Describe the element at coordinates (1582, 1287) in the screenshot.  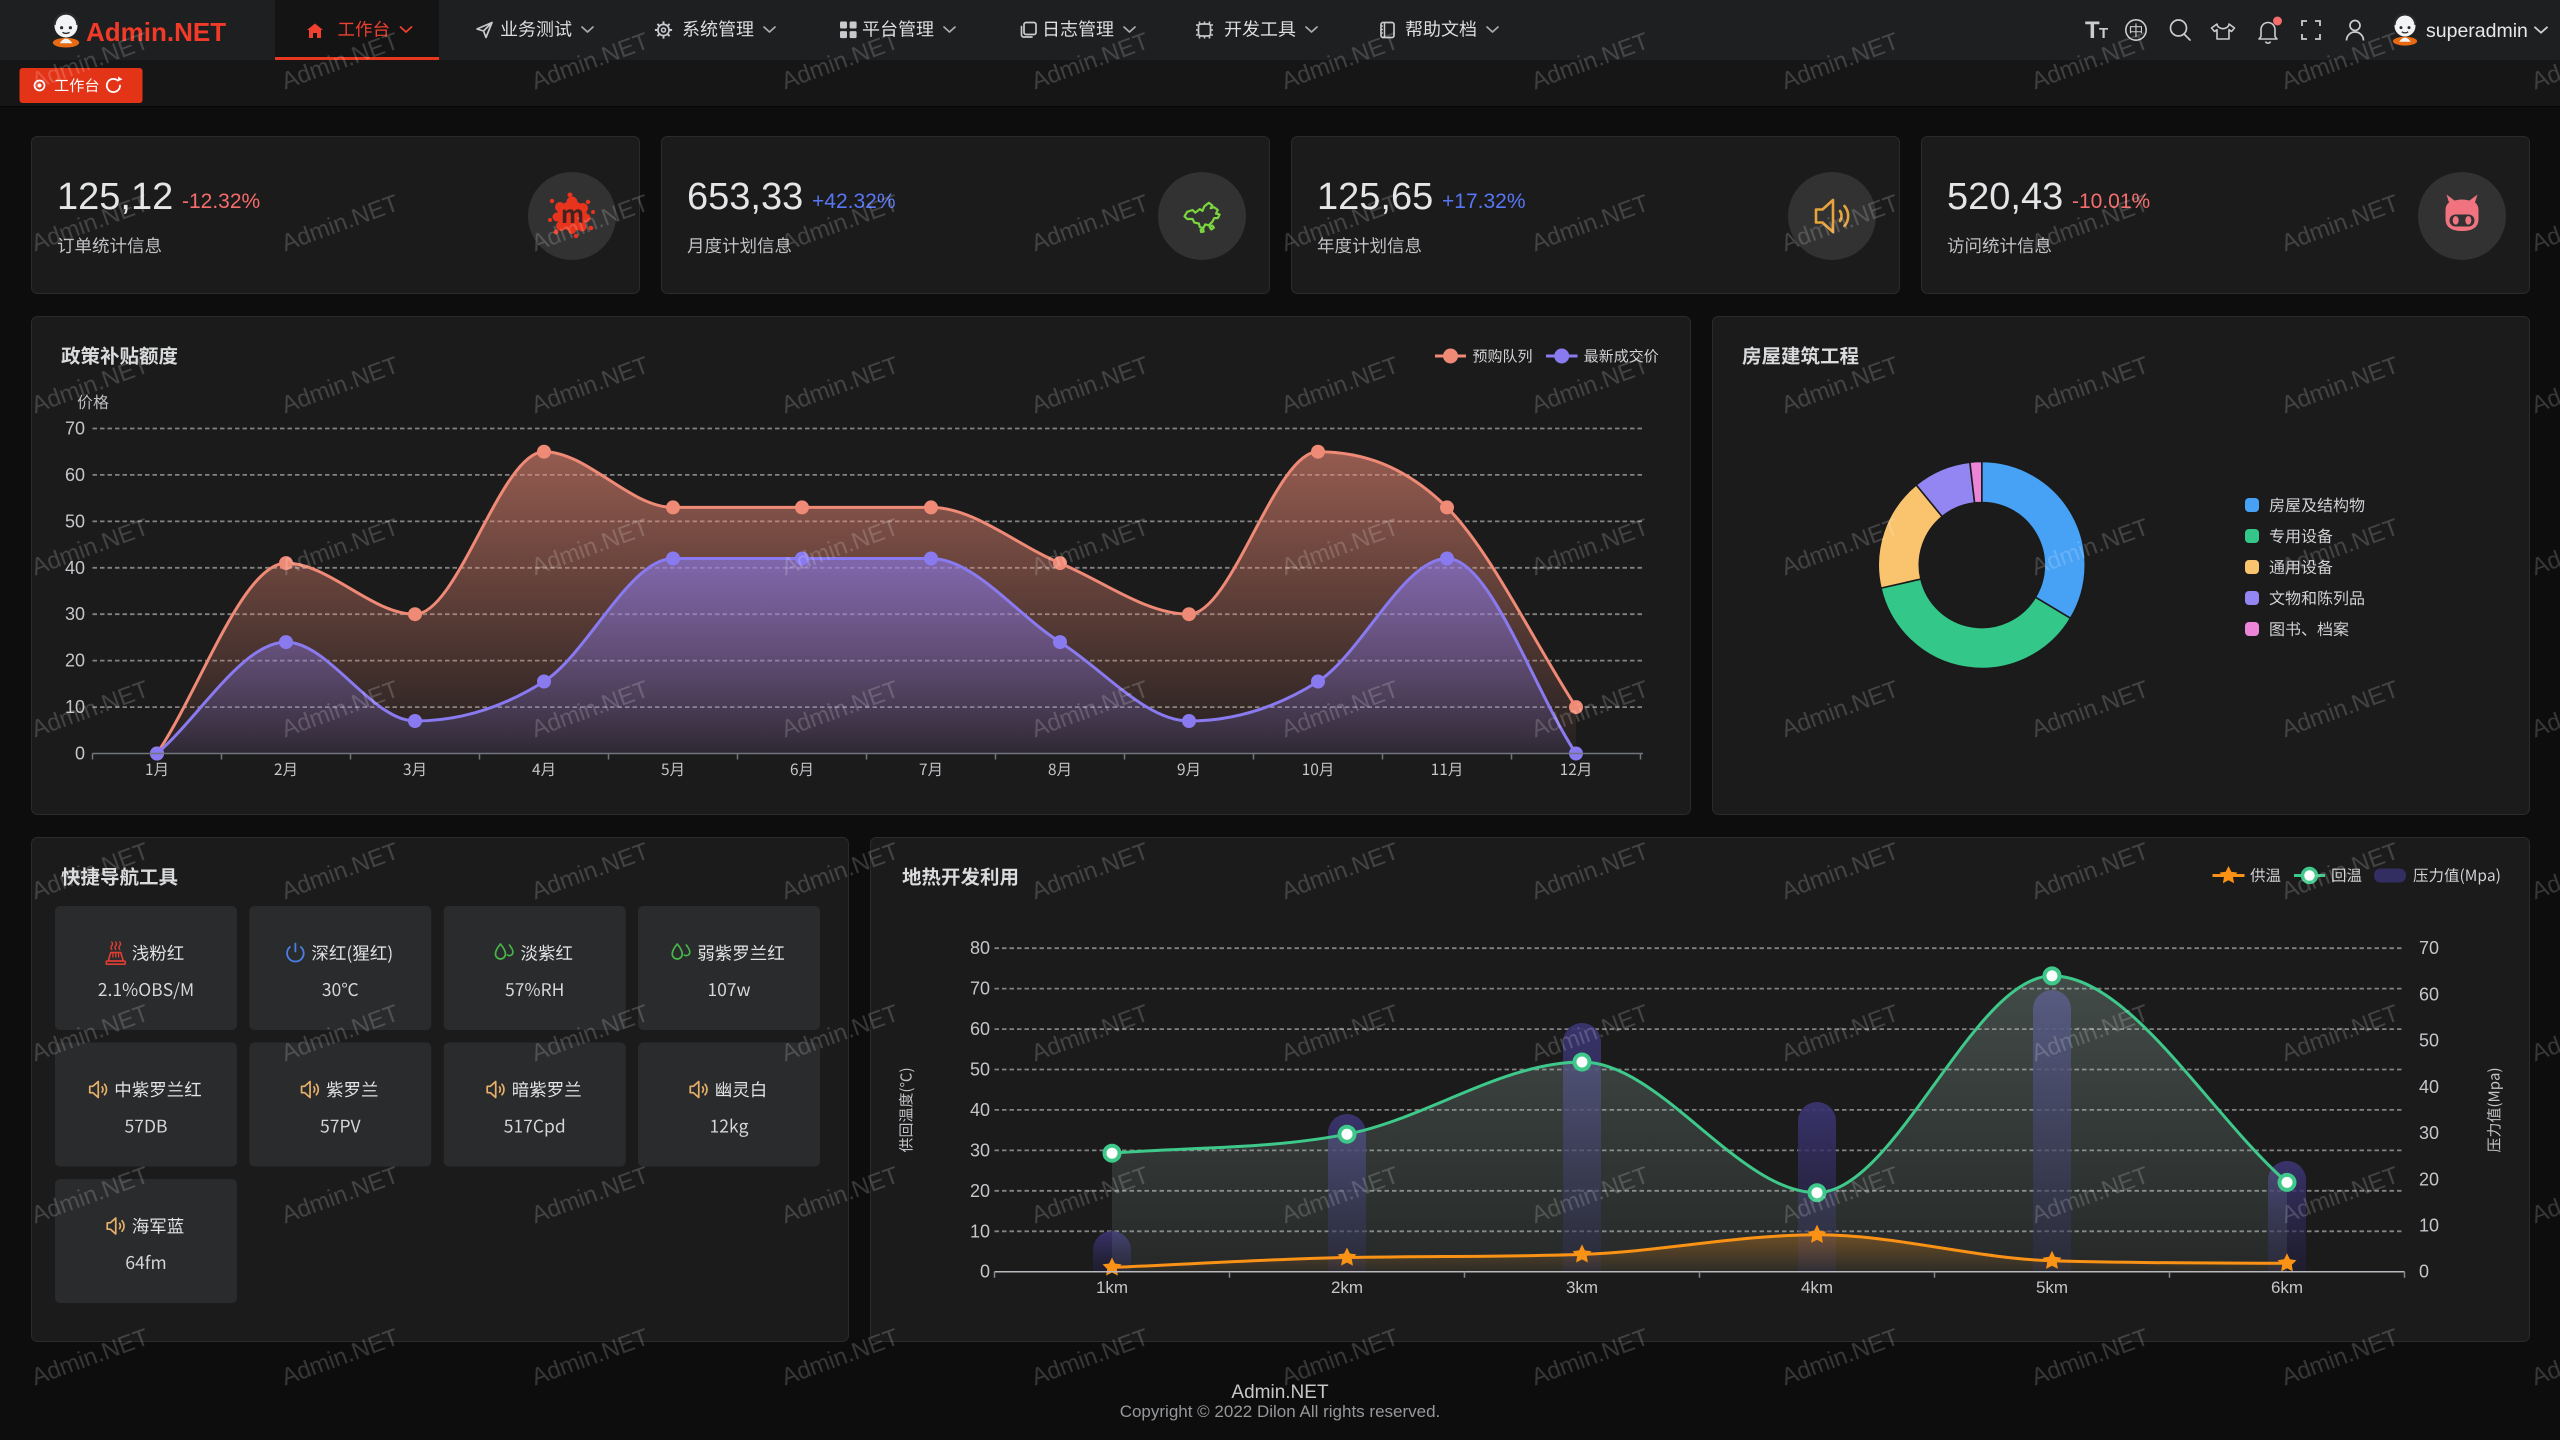
I see `svg-text: 3km` at that location.